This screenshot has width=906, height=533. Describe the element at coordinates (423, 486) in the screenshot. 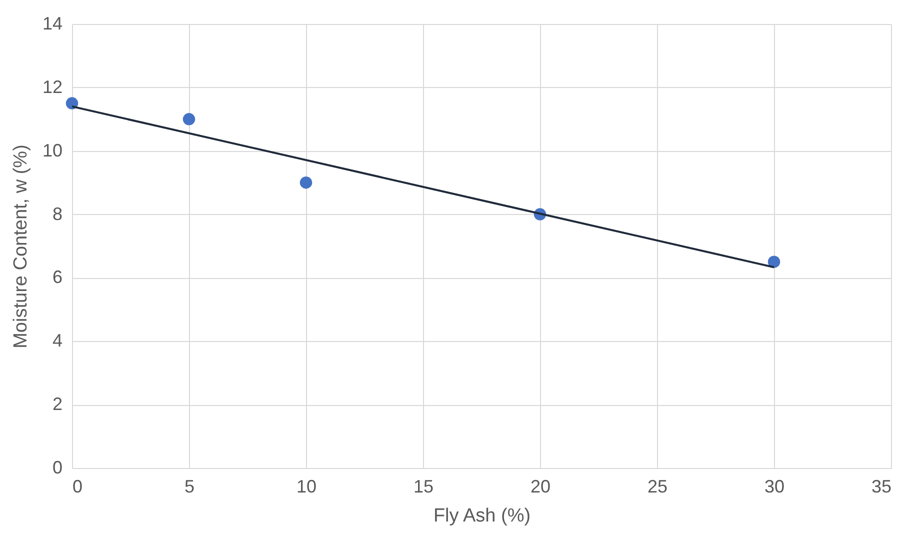

I see `x-tick-label: 15` at that location.